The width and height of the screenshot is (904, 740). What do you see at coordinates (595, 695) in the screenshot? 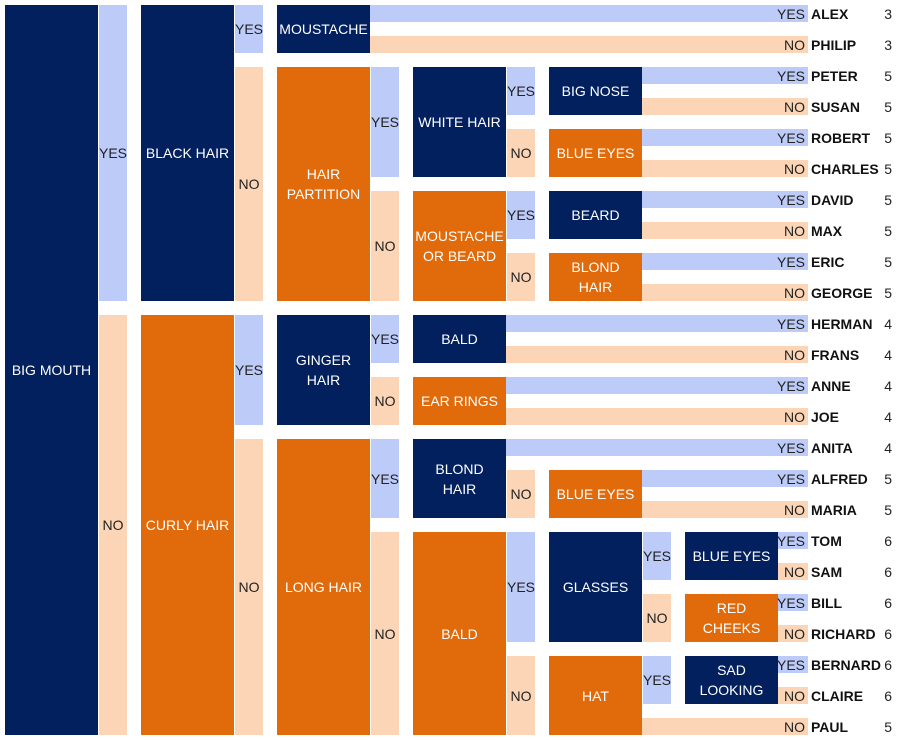
I see `question-node-hat: HAT` at bounding box center [595, 695].